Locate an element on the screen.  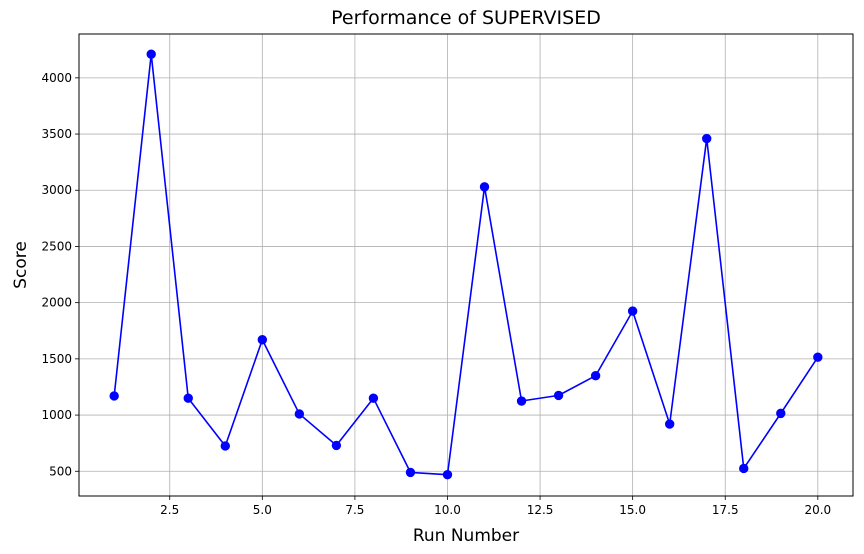
y-axis-title: Score is located at coordinates (21, 265).